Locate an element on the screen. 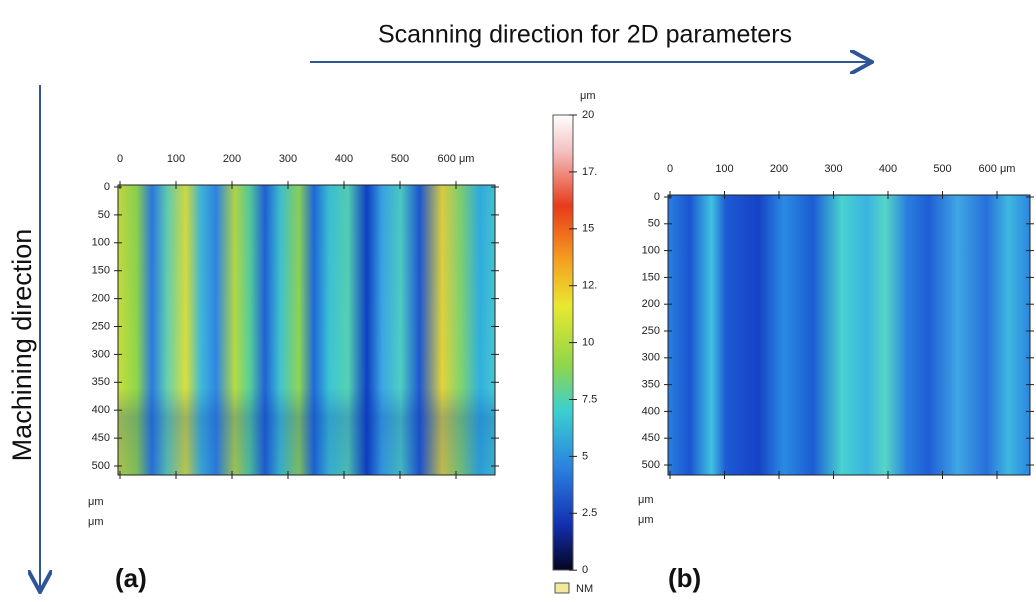  side-label: Machining direction is located at coordinates (22, 345).